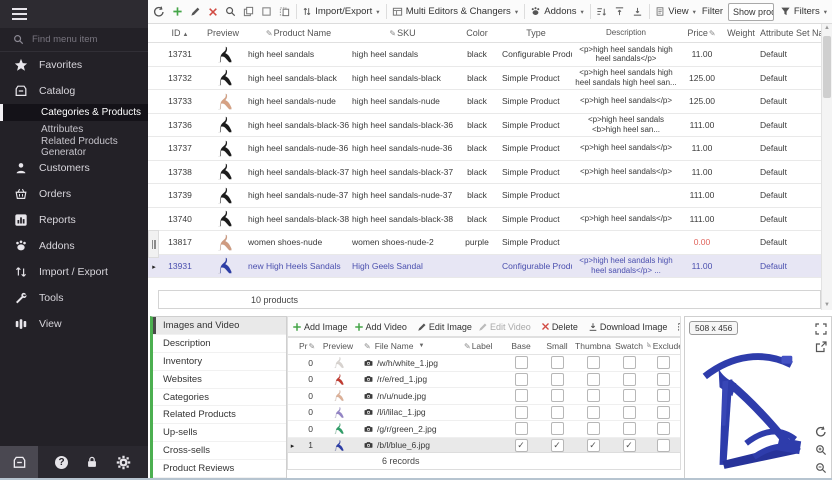 The image size is (832, 480). What do you see at coordinates (74, 194) in the screenshot?
I see `sidebar-item-orders: Orders` at bounding box center [74, 194].